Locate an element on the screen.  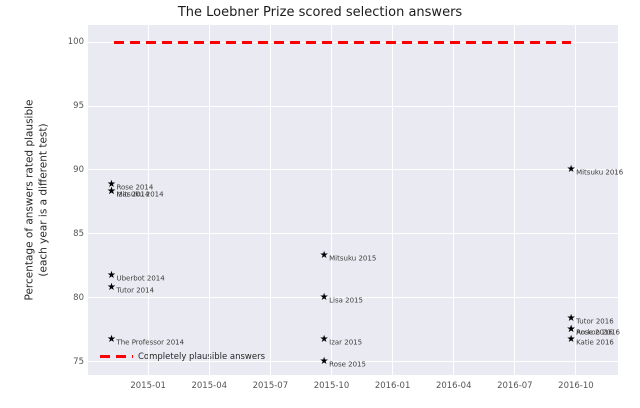
data-point-label: Mitsuku 2016 is located at coordinates (600, 172).